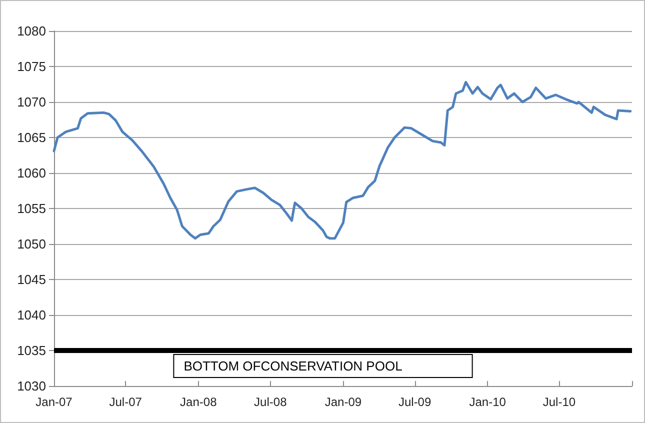 The height and width of the screenshot is (423, 645). Describe the element at coordinates (293, 366) in the screenshot. I see `ref-line-label: BOTTOM OFCONSERVATION POOL` at that location.